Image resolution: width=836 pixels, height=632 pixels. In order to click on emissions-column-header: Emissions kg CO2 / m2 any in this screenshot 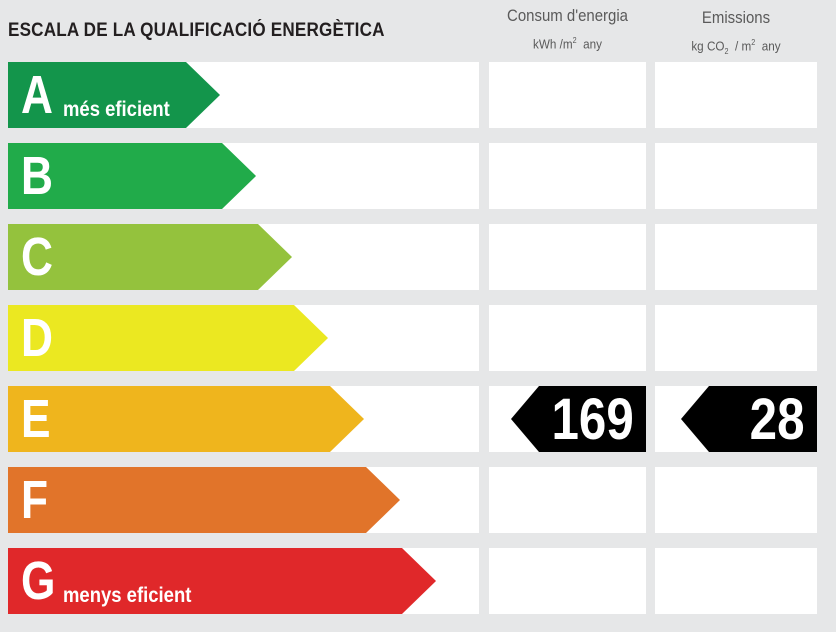, I will do `click(736, 34)`.